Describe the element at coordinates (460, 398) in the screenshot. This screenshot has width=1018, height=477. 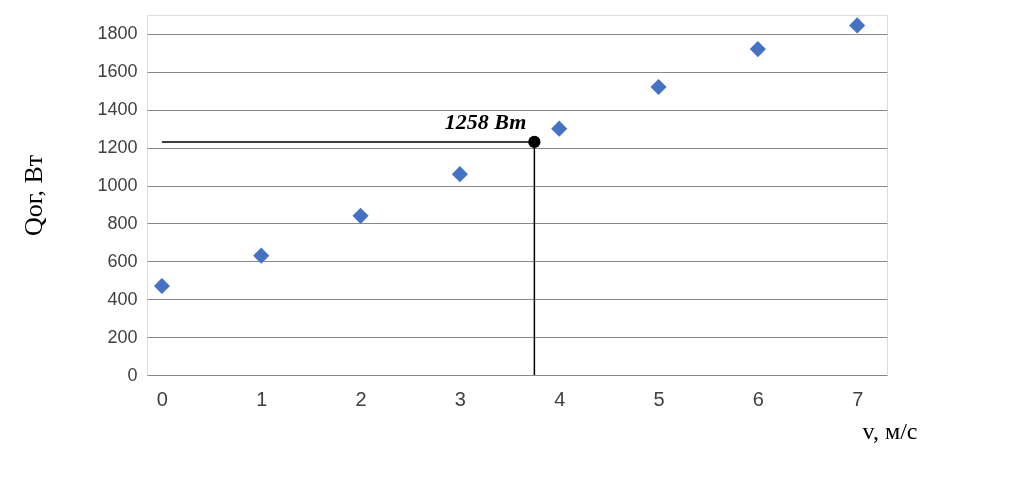
I see `x-tick-label: 3` at that location.